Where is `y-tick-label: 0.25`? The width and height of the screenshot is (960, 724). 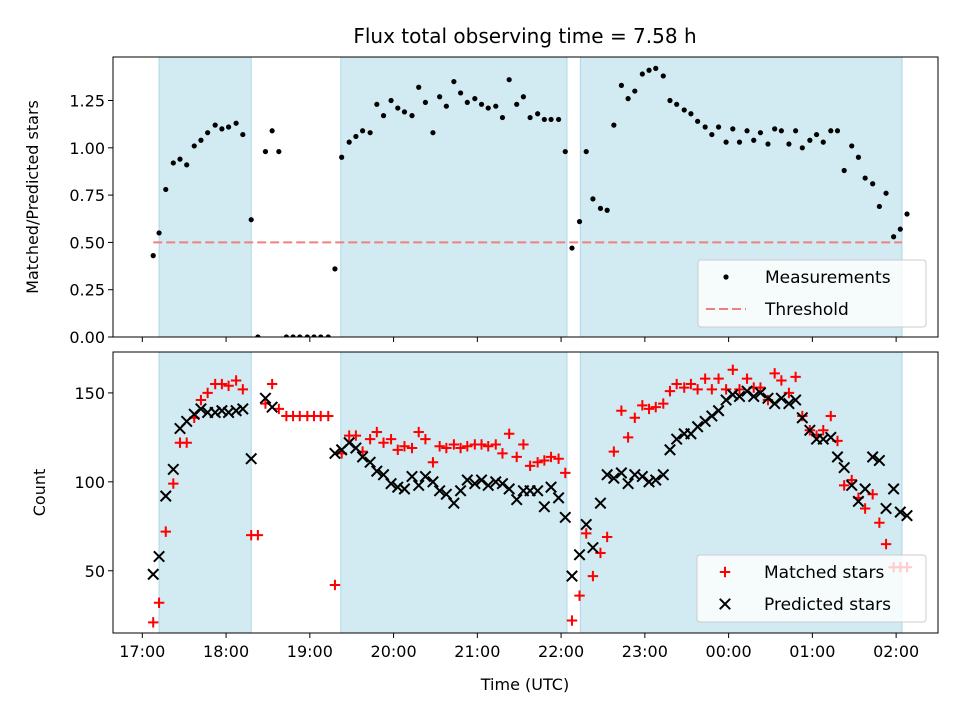 y-tick-label: 0.25 is located at coordinates (87, 290).